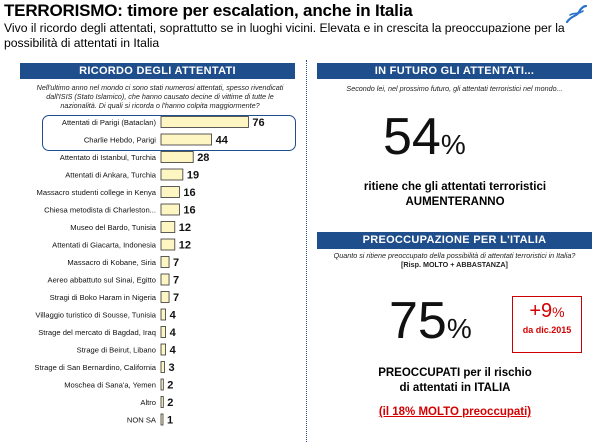 The image size is (596, 445). I want to click on bar-label: Villaggio turistico di Sousse, Tunisia, so click(95, 315).